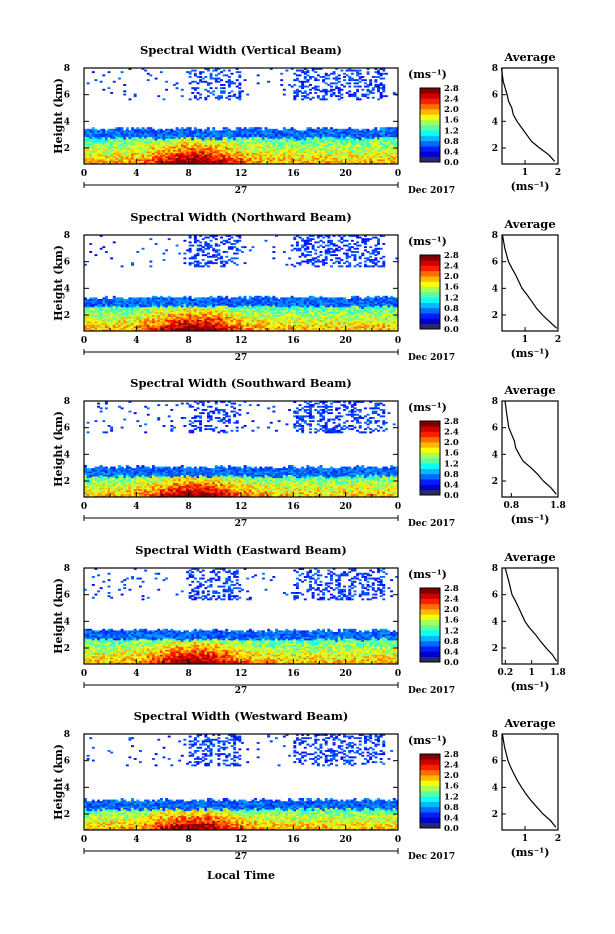 The image size is (615, 934). What do you see at coordinates (525, 173) in the screenshot?
I see `average-x-tick-label: 1` at bounding box center [525, 173].